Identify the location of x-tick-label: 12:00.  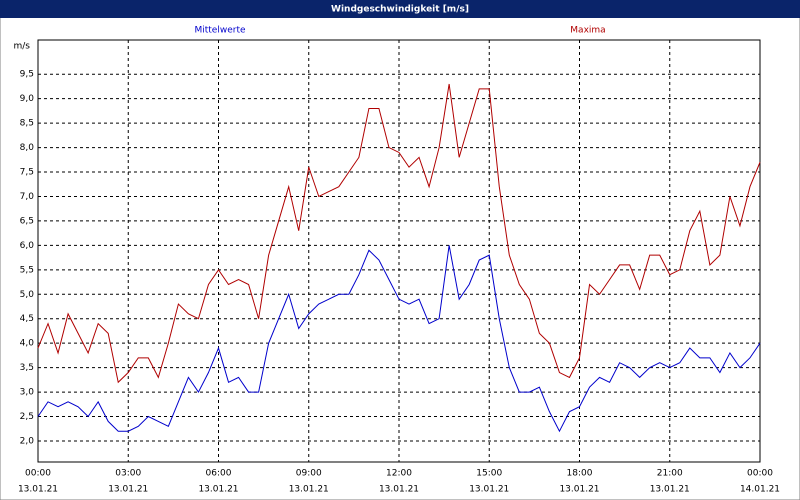
(399, 474).